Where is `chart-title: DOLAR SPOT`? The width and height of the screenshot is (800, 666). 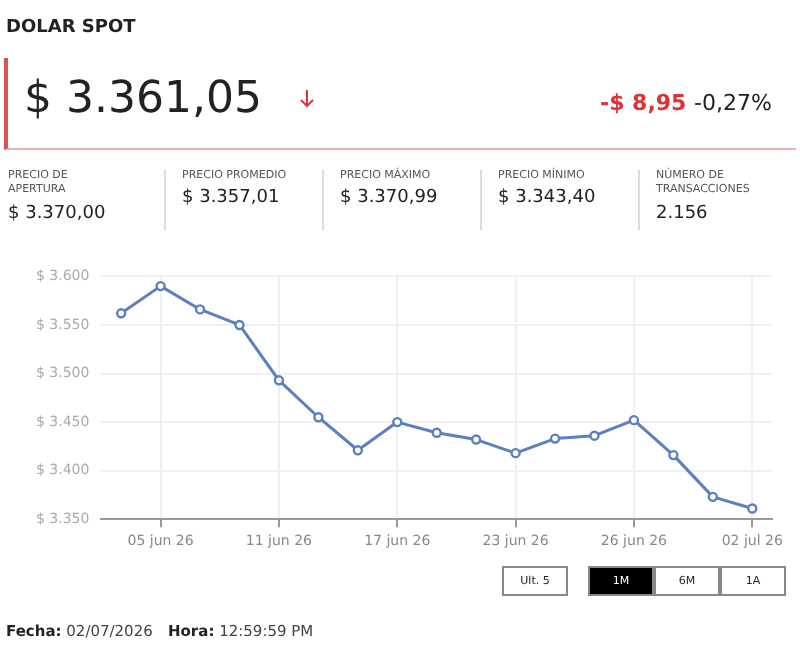
chart-title: DOLAR SPOT is located at coordinates (71, 28).